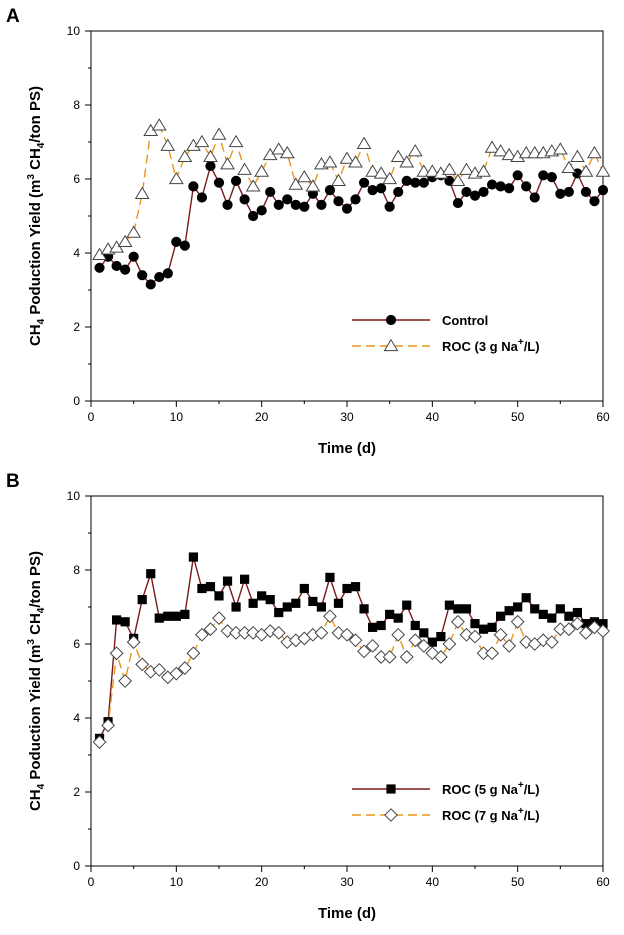  I want to click on x-tick-label: 30, so click(347, 882).